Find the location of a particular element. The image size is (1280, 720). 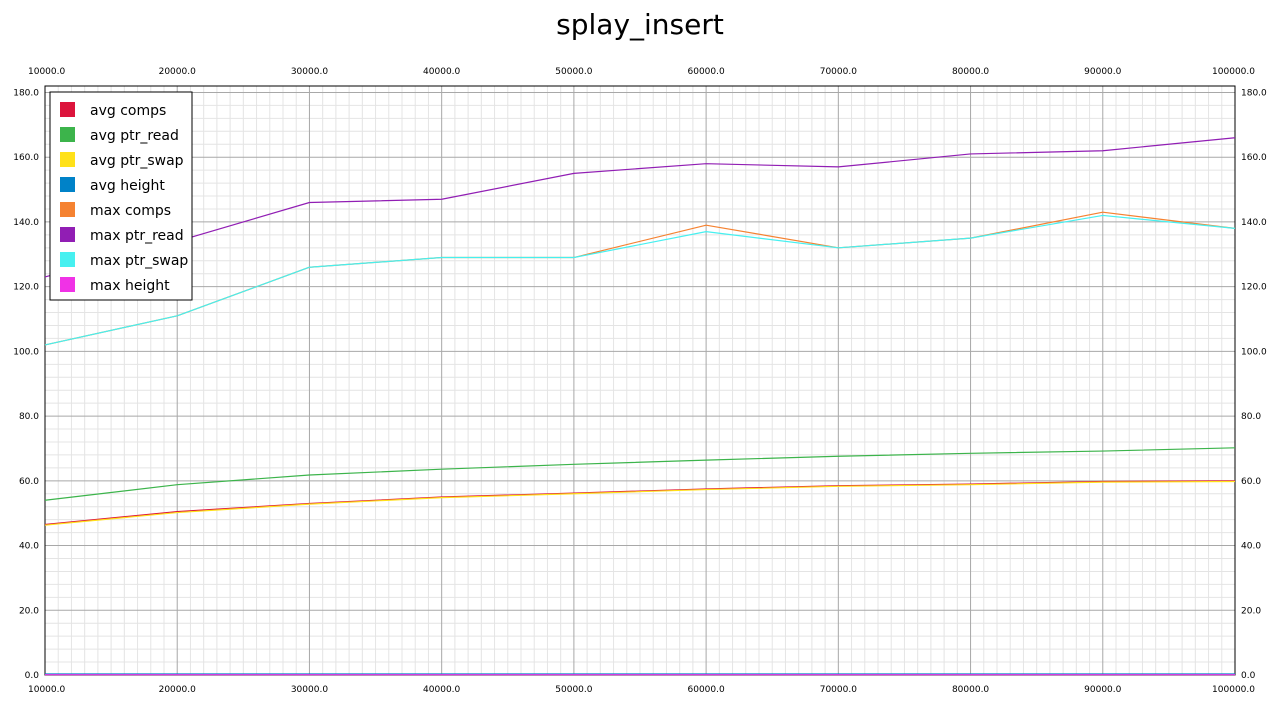

y-tick-label-left: 80.0 is located at coordinates (29, 417).